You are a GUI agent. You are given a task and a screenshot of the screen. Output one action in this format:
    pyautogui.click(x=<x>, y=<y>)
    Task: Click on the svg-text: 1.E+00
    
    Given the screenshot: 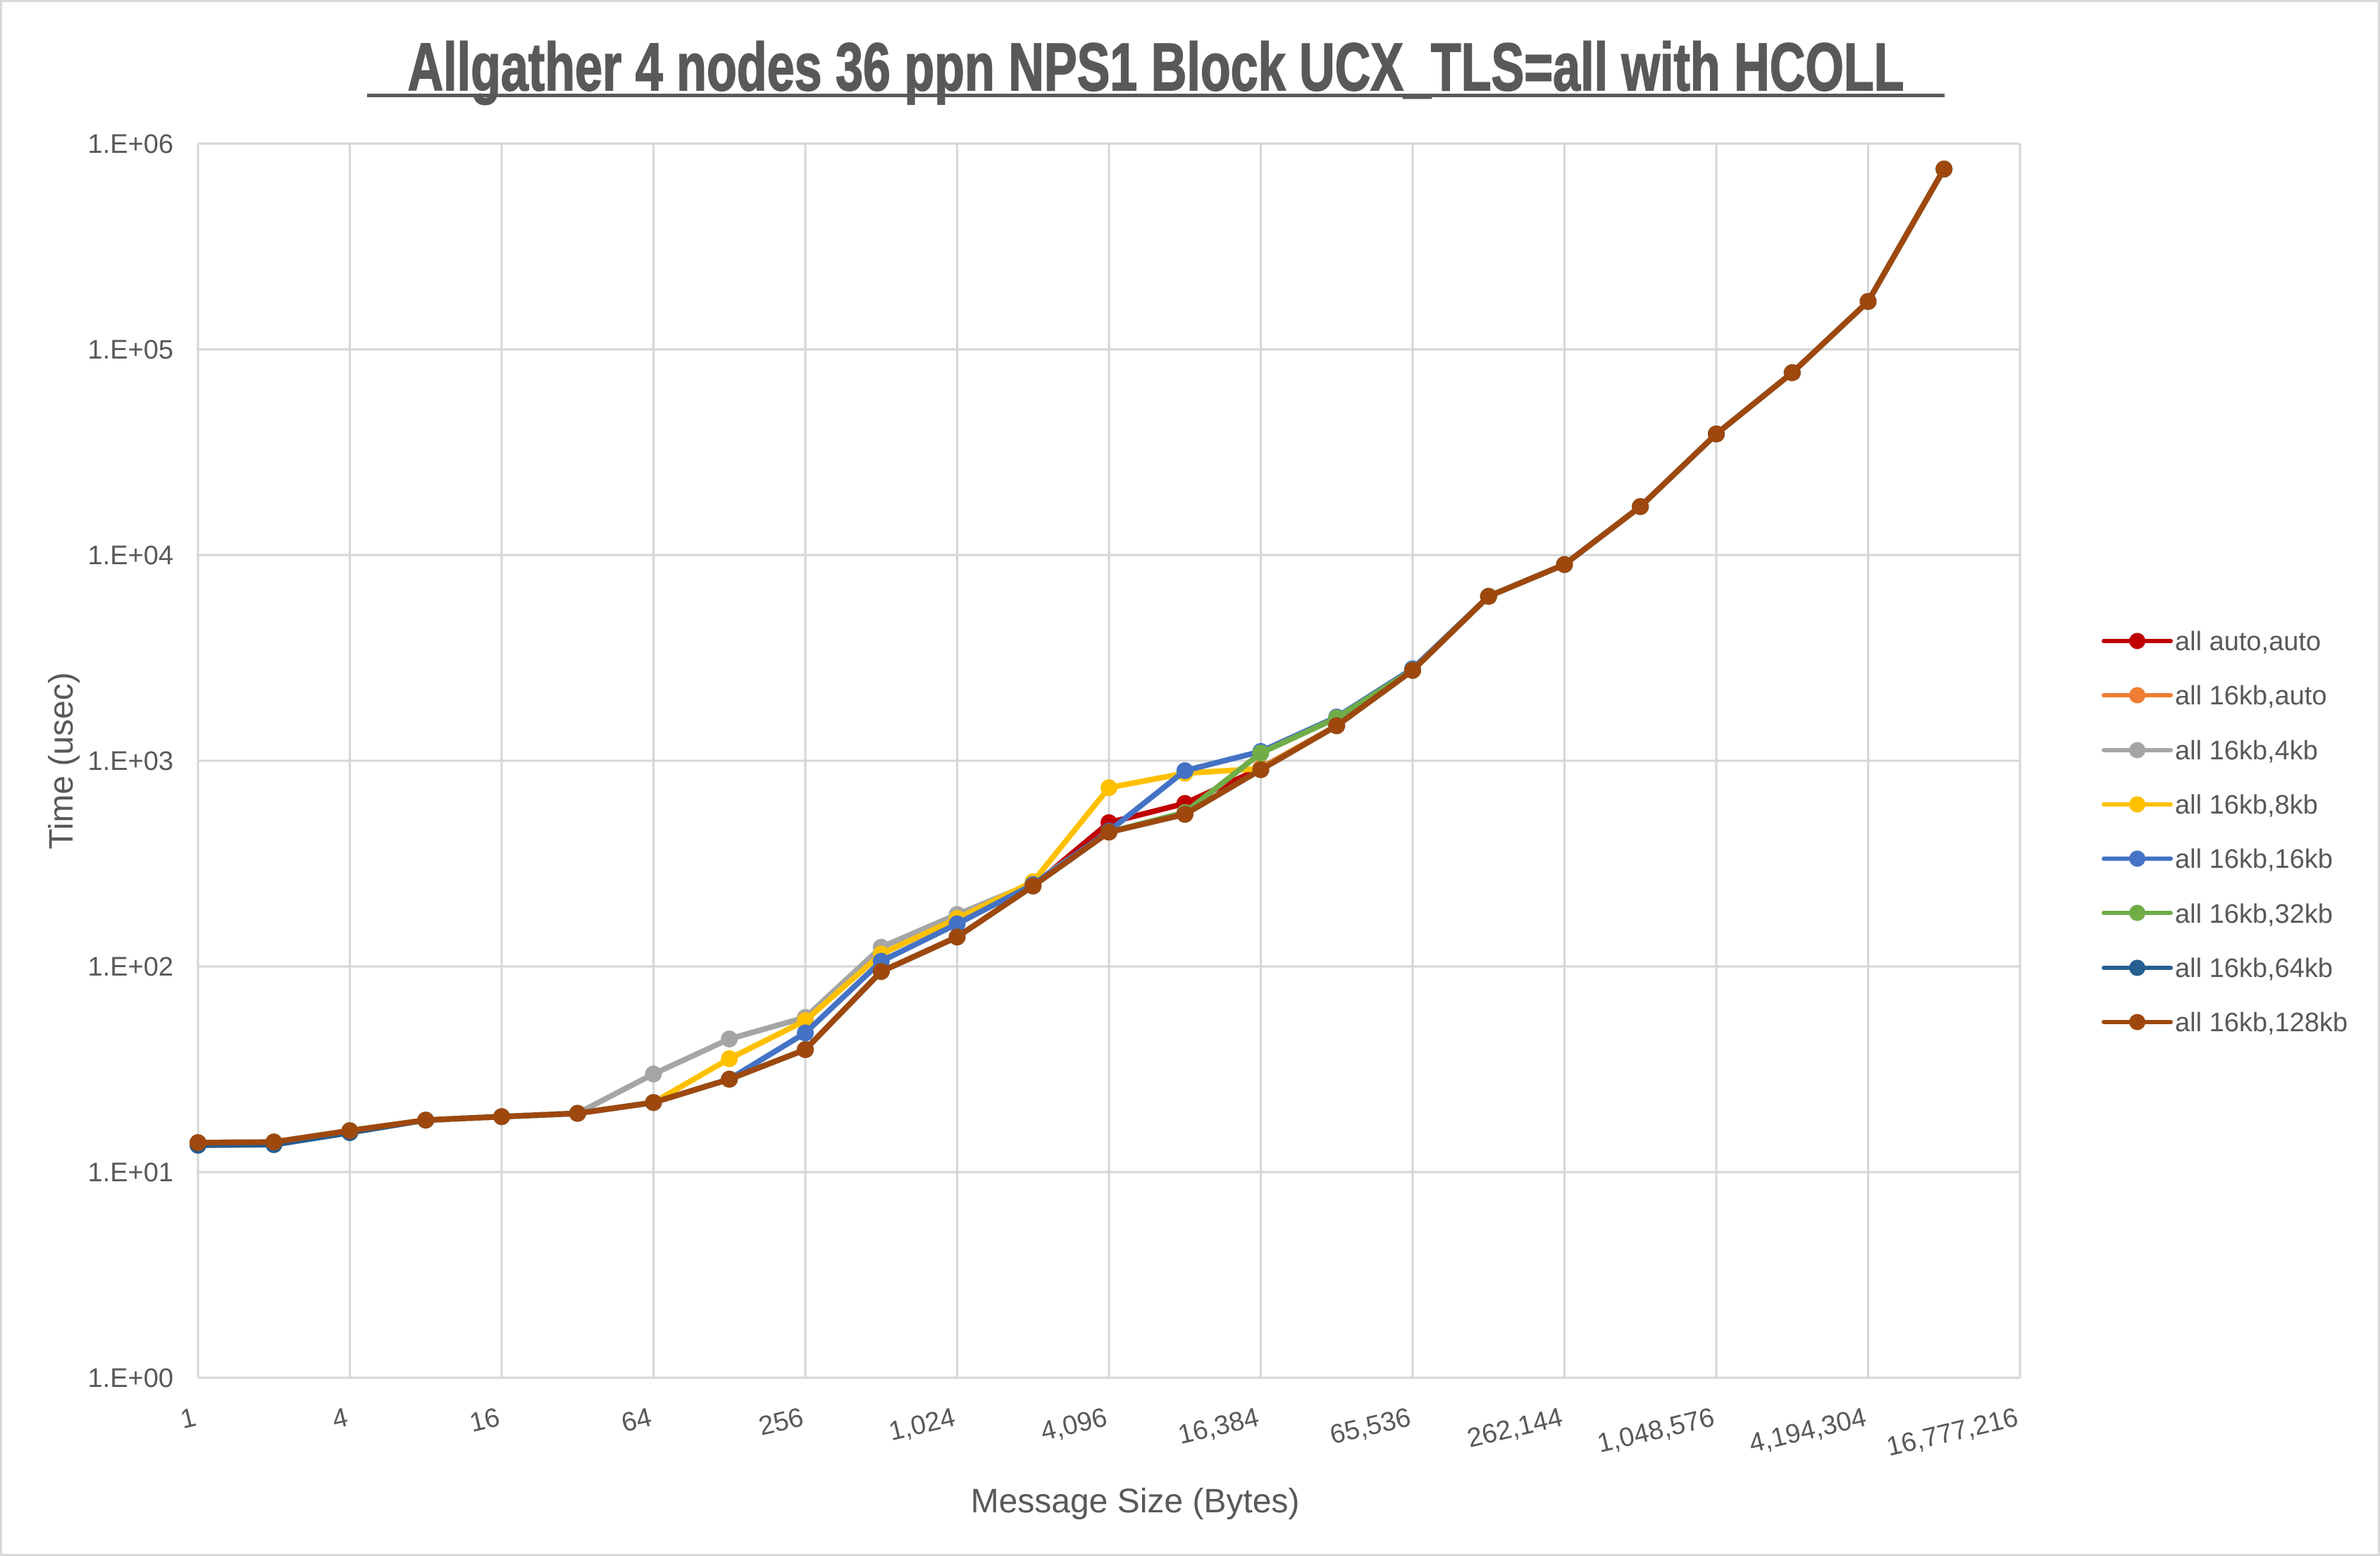 What is the action you would take?
    pyautogui.click(x=131, y=1378)
    